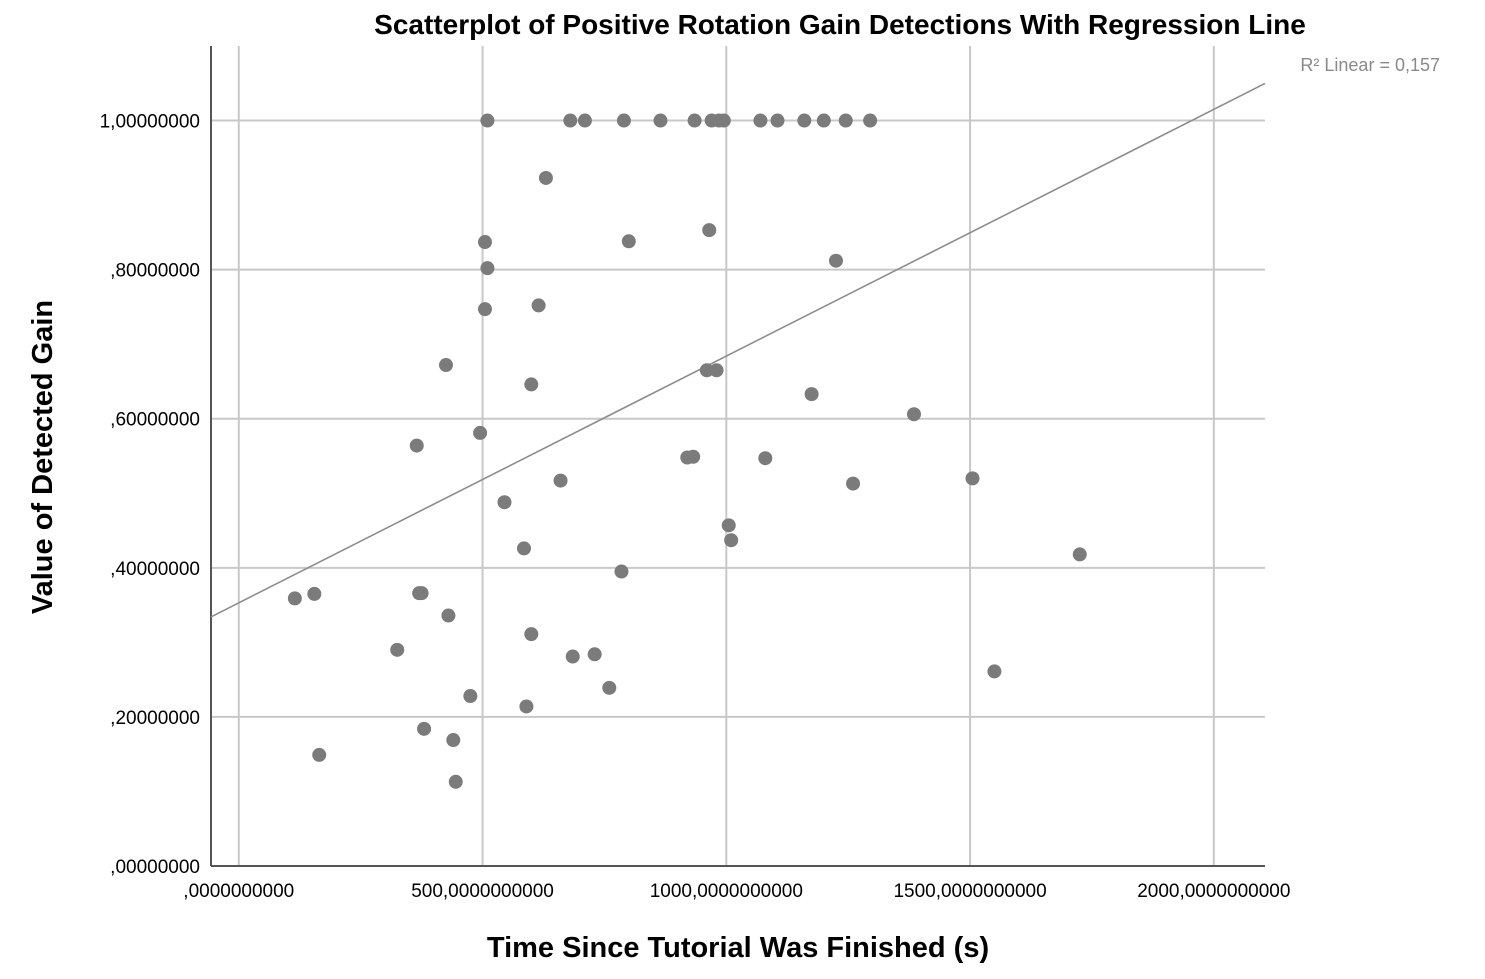 The height and width of the screenshot is (979, 1485). I want to click on y-tick-label: ,80000000, so click(155, 271).